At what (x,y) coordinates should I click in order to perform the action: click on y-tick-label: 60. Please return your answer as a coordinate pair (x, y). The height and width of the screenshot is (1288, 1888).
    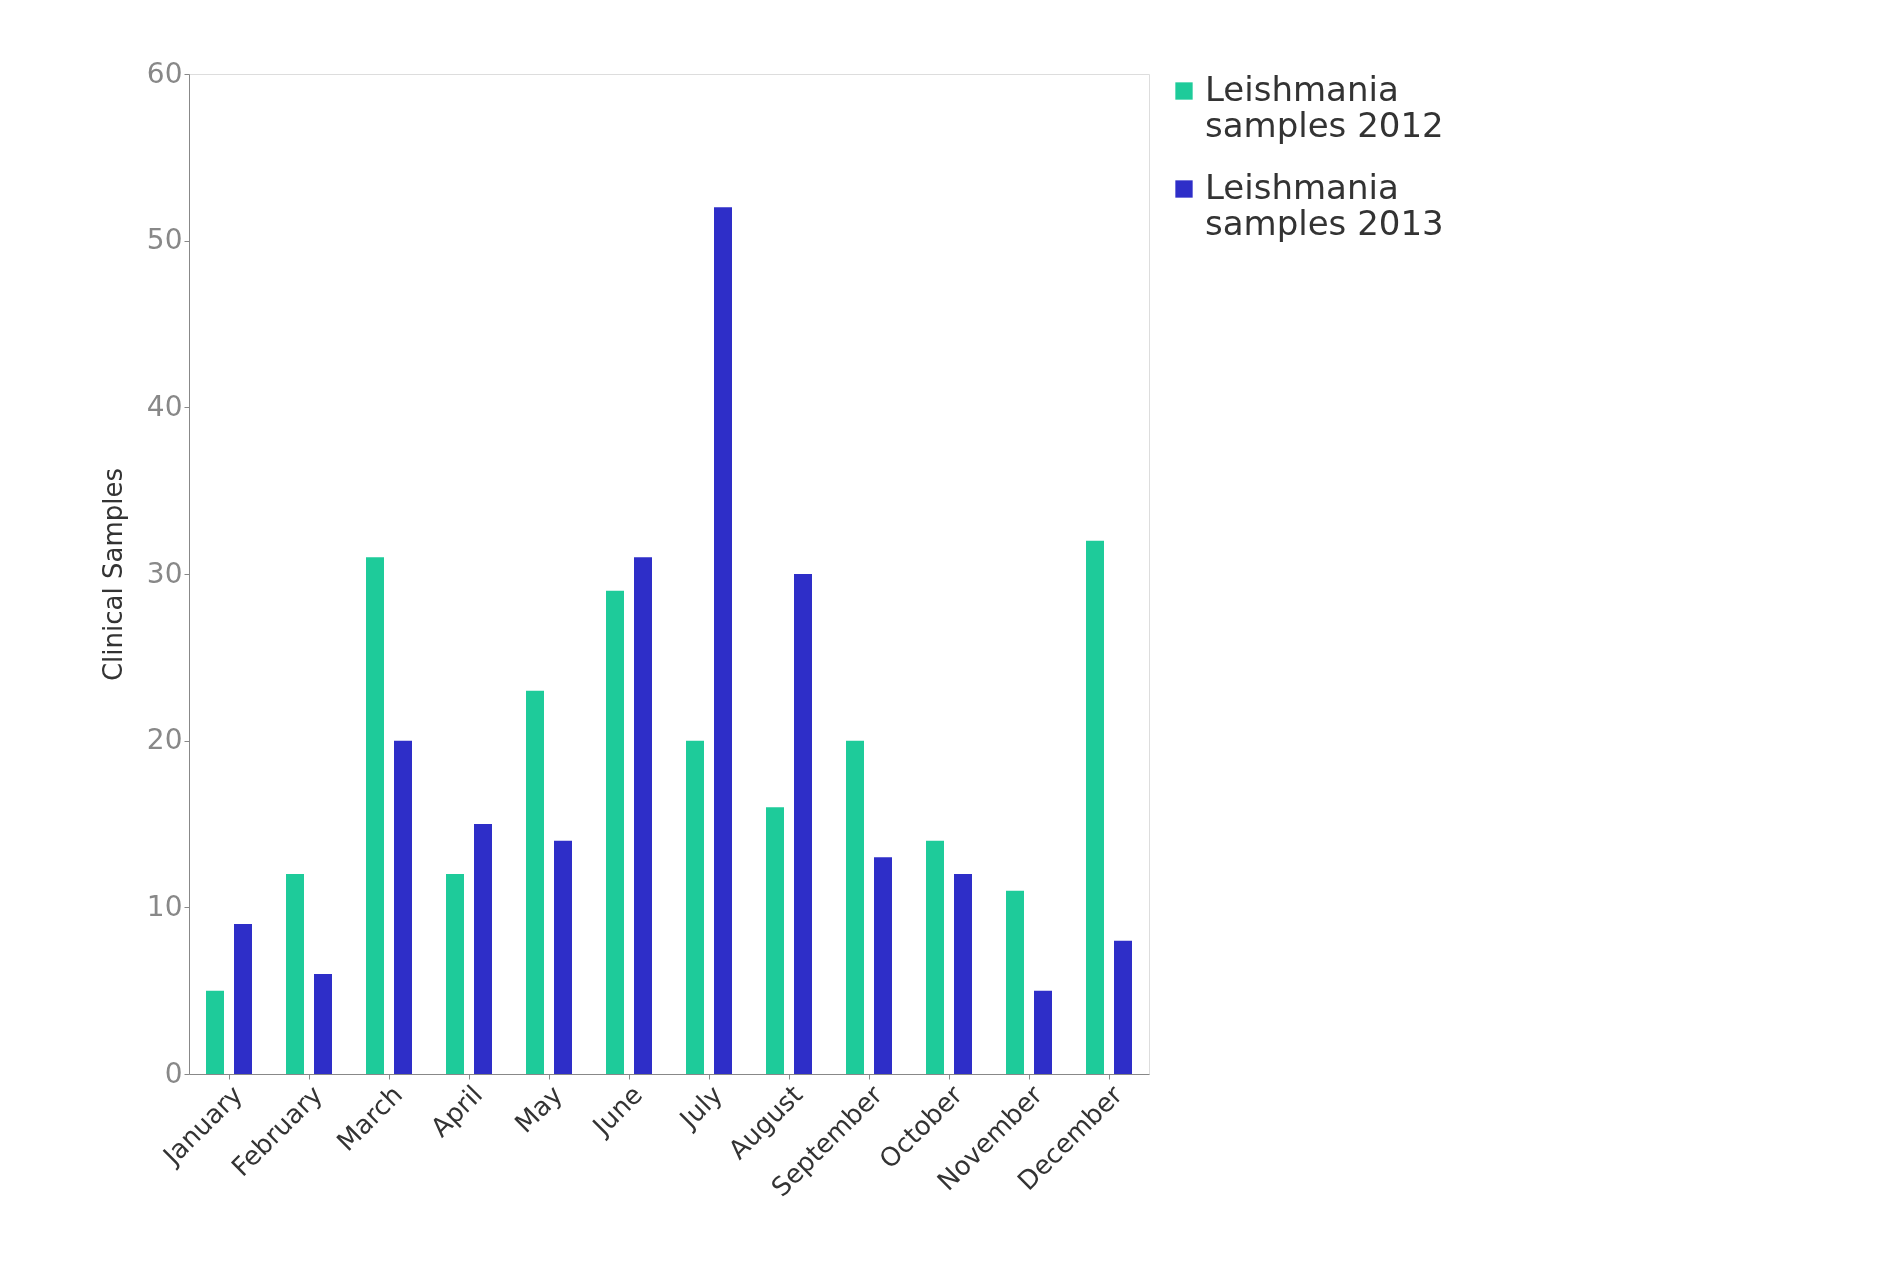
    Looking at the image, I should click on (164, 73).